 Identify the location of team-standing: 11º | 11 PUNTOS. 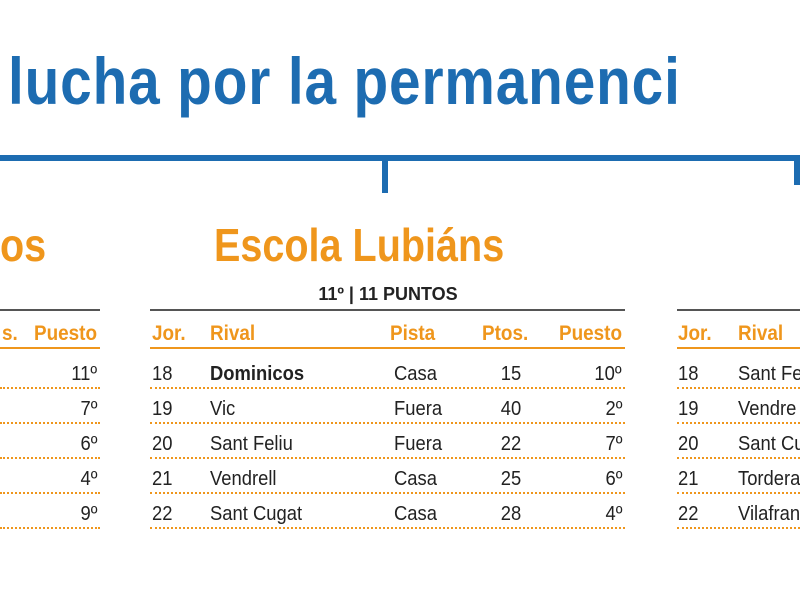
(388, 294).